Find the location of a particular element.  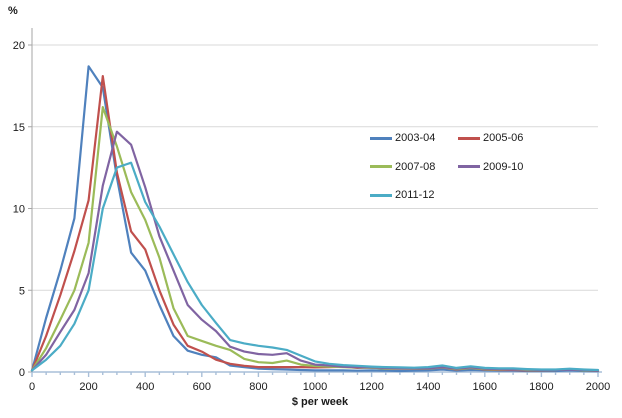

x-axis: 0 200 400 600 800 1000 1200 1400 1600 1800 2000 is located at coordinates (319, 382).